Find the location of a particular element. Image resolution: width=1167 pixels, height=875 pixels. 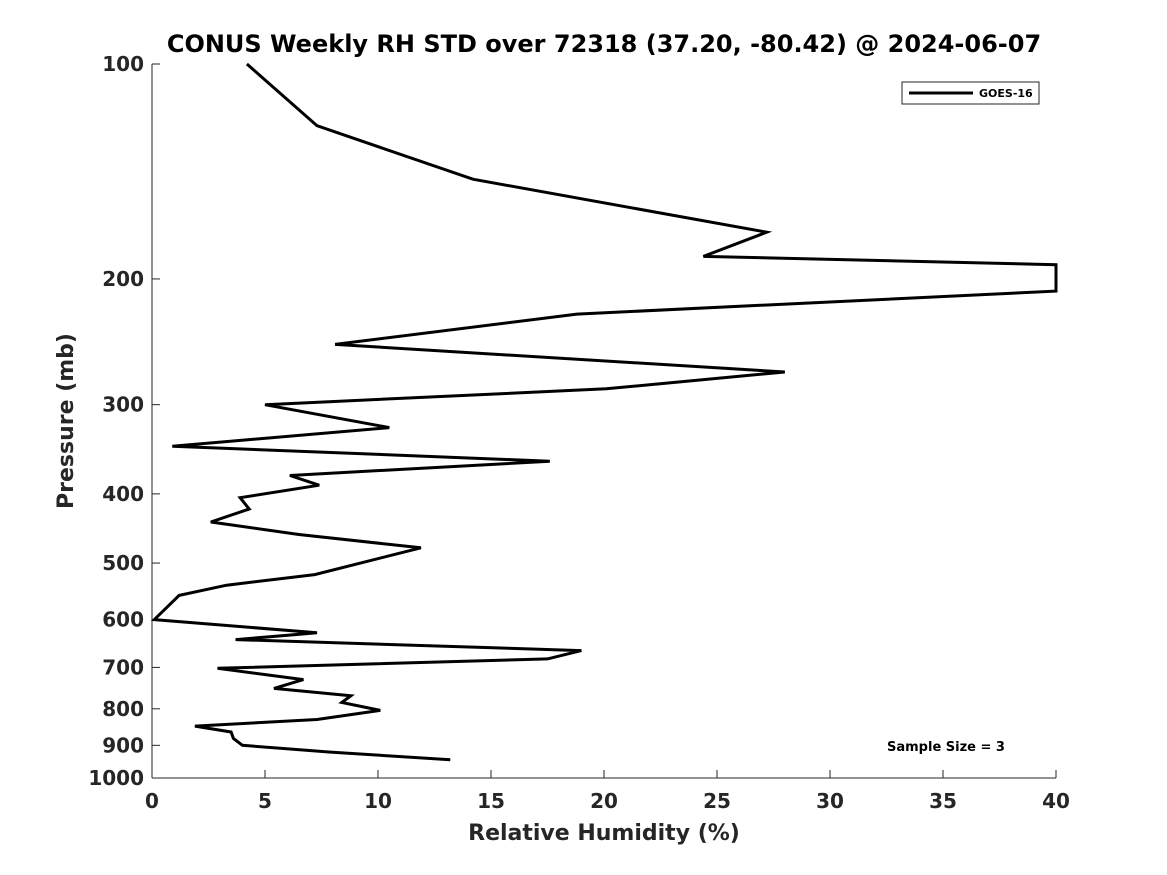

y-tick-label: 900 is located at coordinates (123, 745).